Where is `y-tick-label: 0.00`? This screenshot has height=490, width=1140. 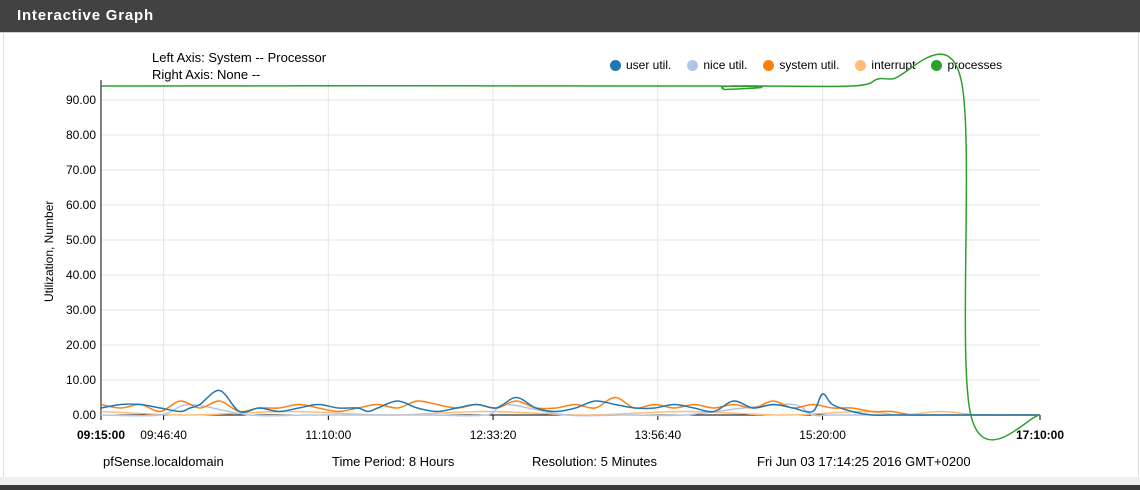 y-tick-label: 0.00 is located at coordinates (85, 415).